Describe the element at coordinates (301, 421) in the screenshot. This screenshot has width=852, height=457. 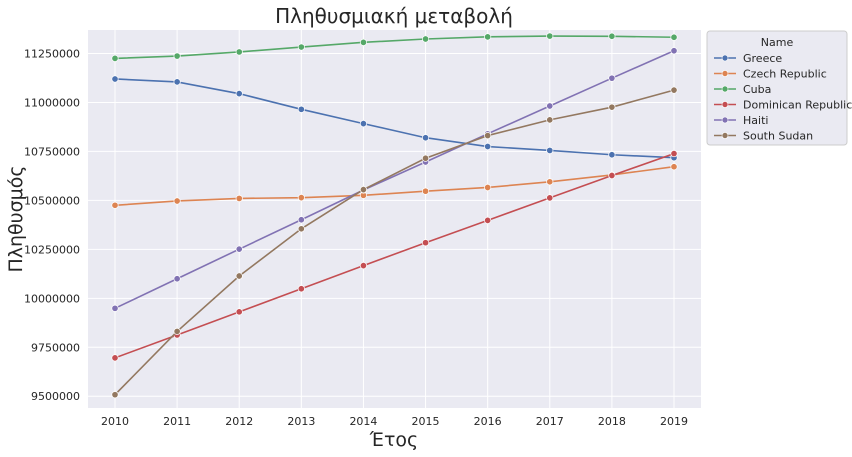
I see `x-tick-label: 2013` at that location.